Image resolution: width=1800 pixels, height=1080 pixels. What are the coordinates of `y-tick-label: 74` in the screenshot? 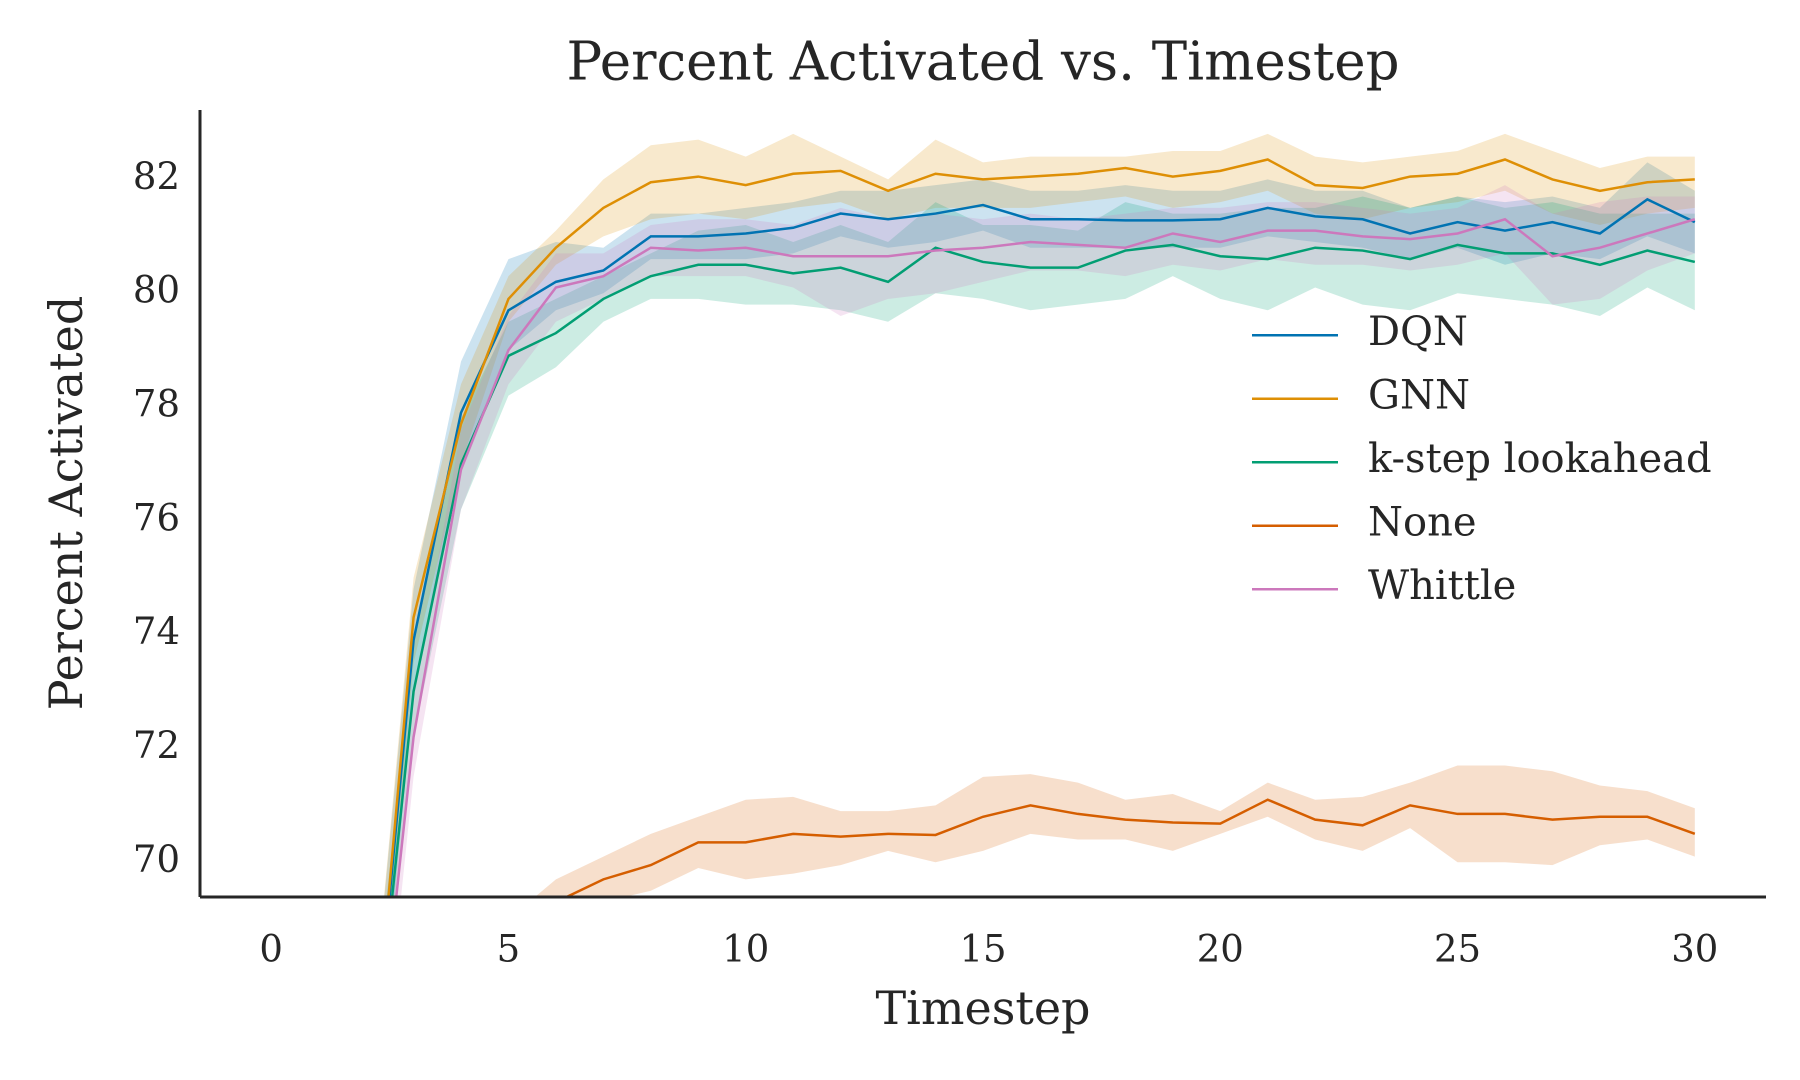 It's located at (156, 631).